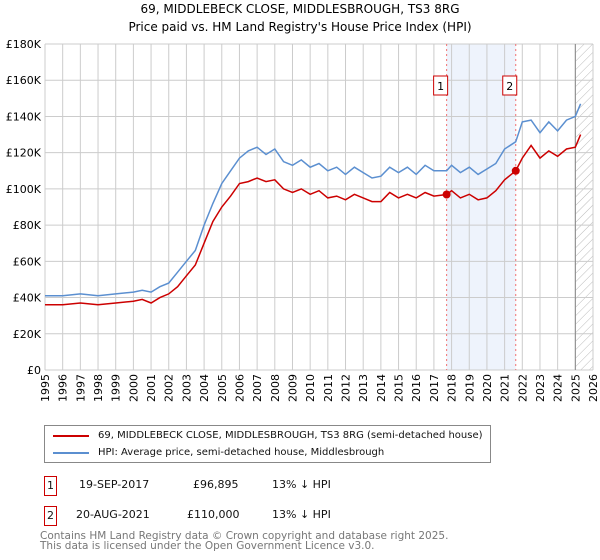  Describe the element at coordinates (45, 388) in the screenshot. I see `x-tick-label: 1995` at that location.